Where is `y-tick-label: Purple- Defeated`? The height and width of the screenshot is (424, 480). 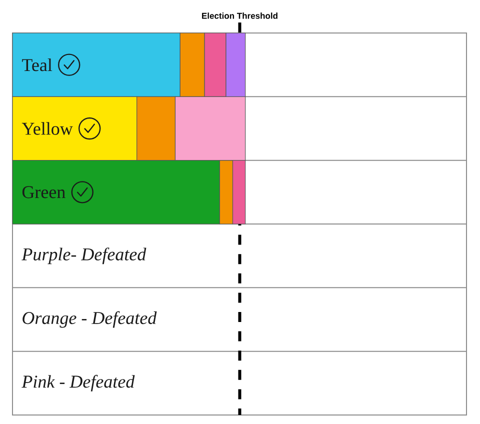 y-tick-label: Purple- Defeated is located at coordinates (84, 256).